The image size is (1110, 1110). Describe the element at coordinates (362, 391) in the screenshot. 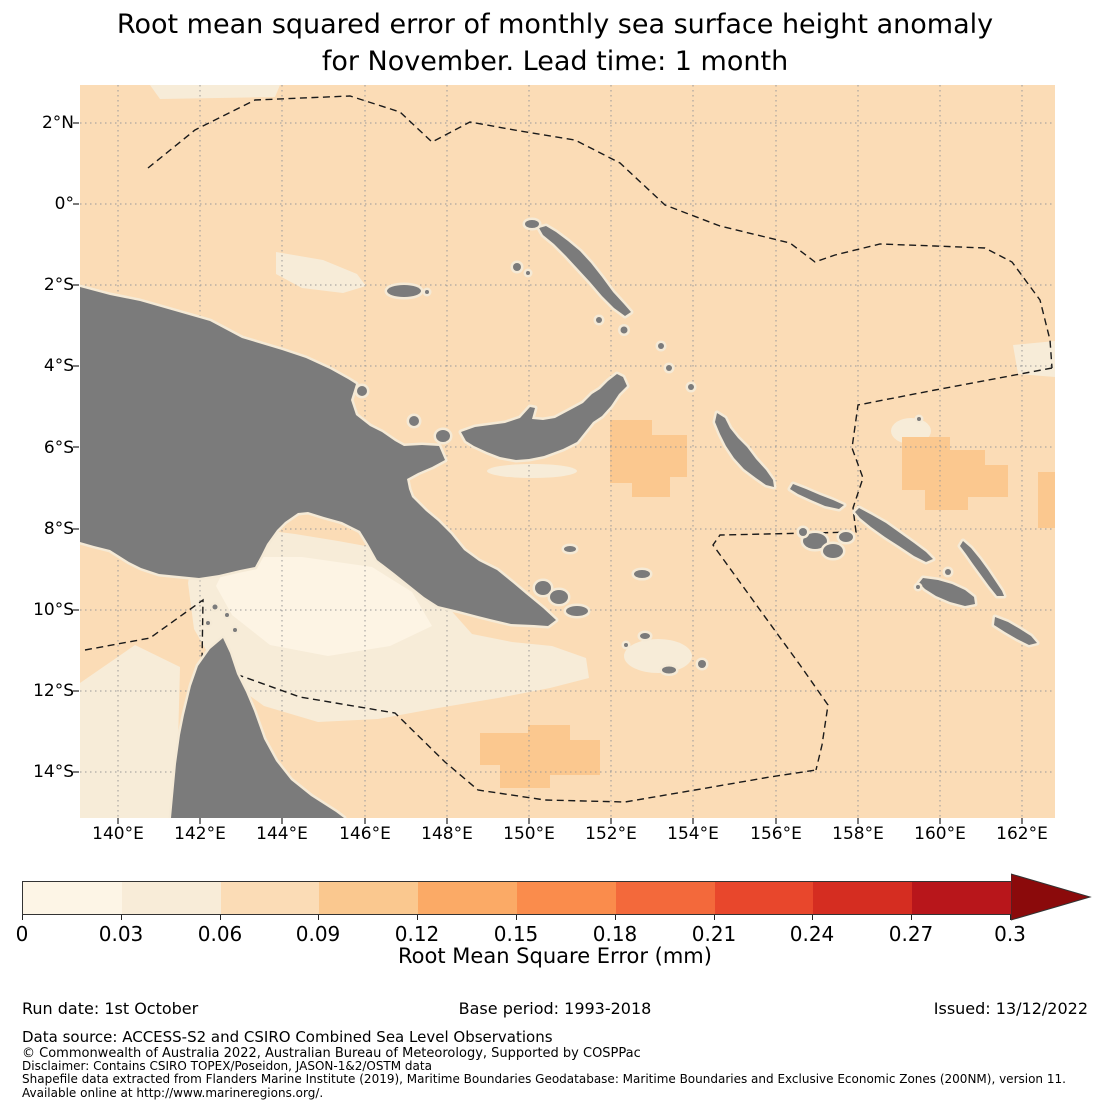

I see `land-karkar` at that location.